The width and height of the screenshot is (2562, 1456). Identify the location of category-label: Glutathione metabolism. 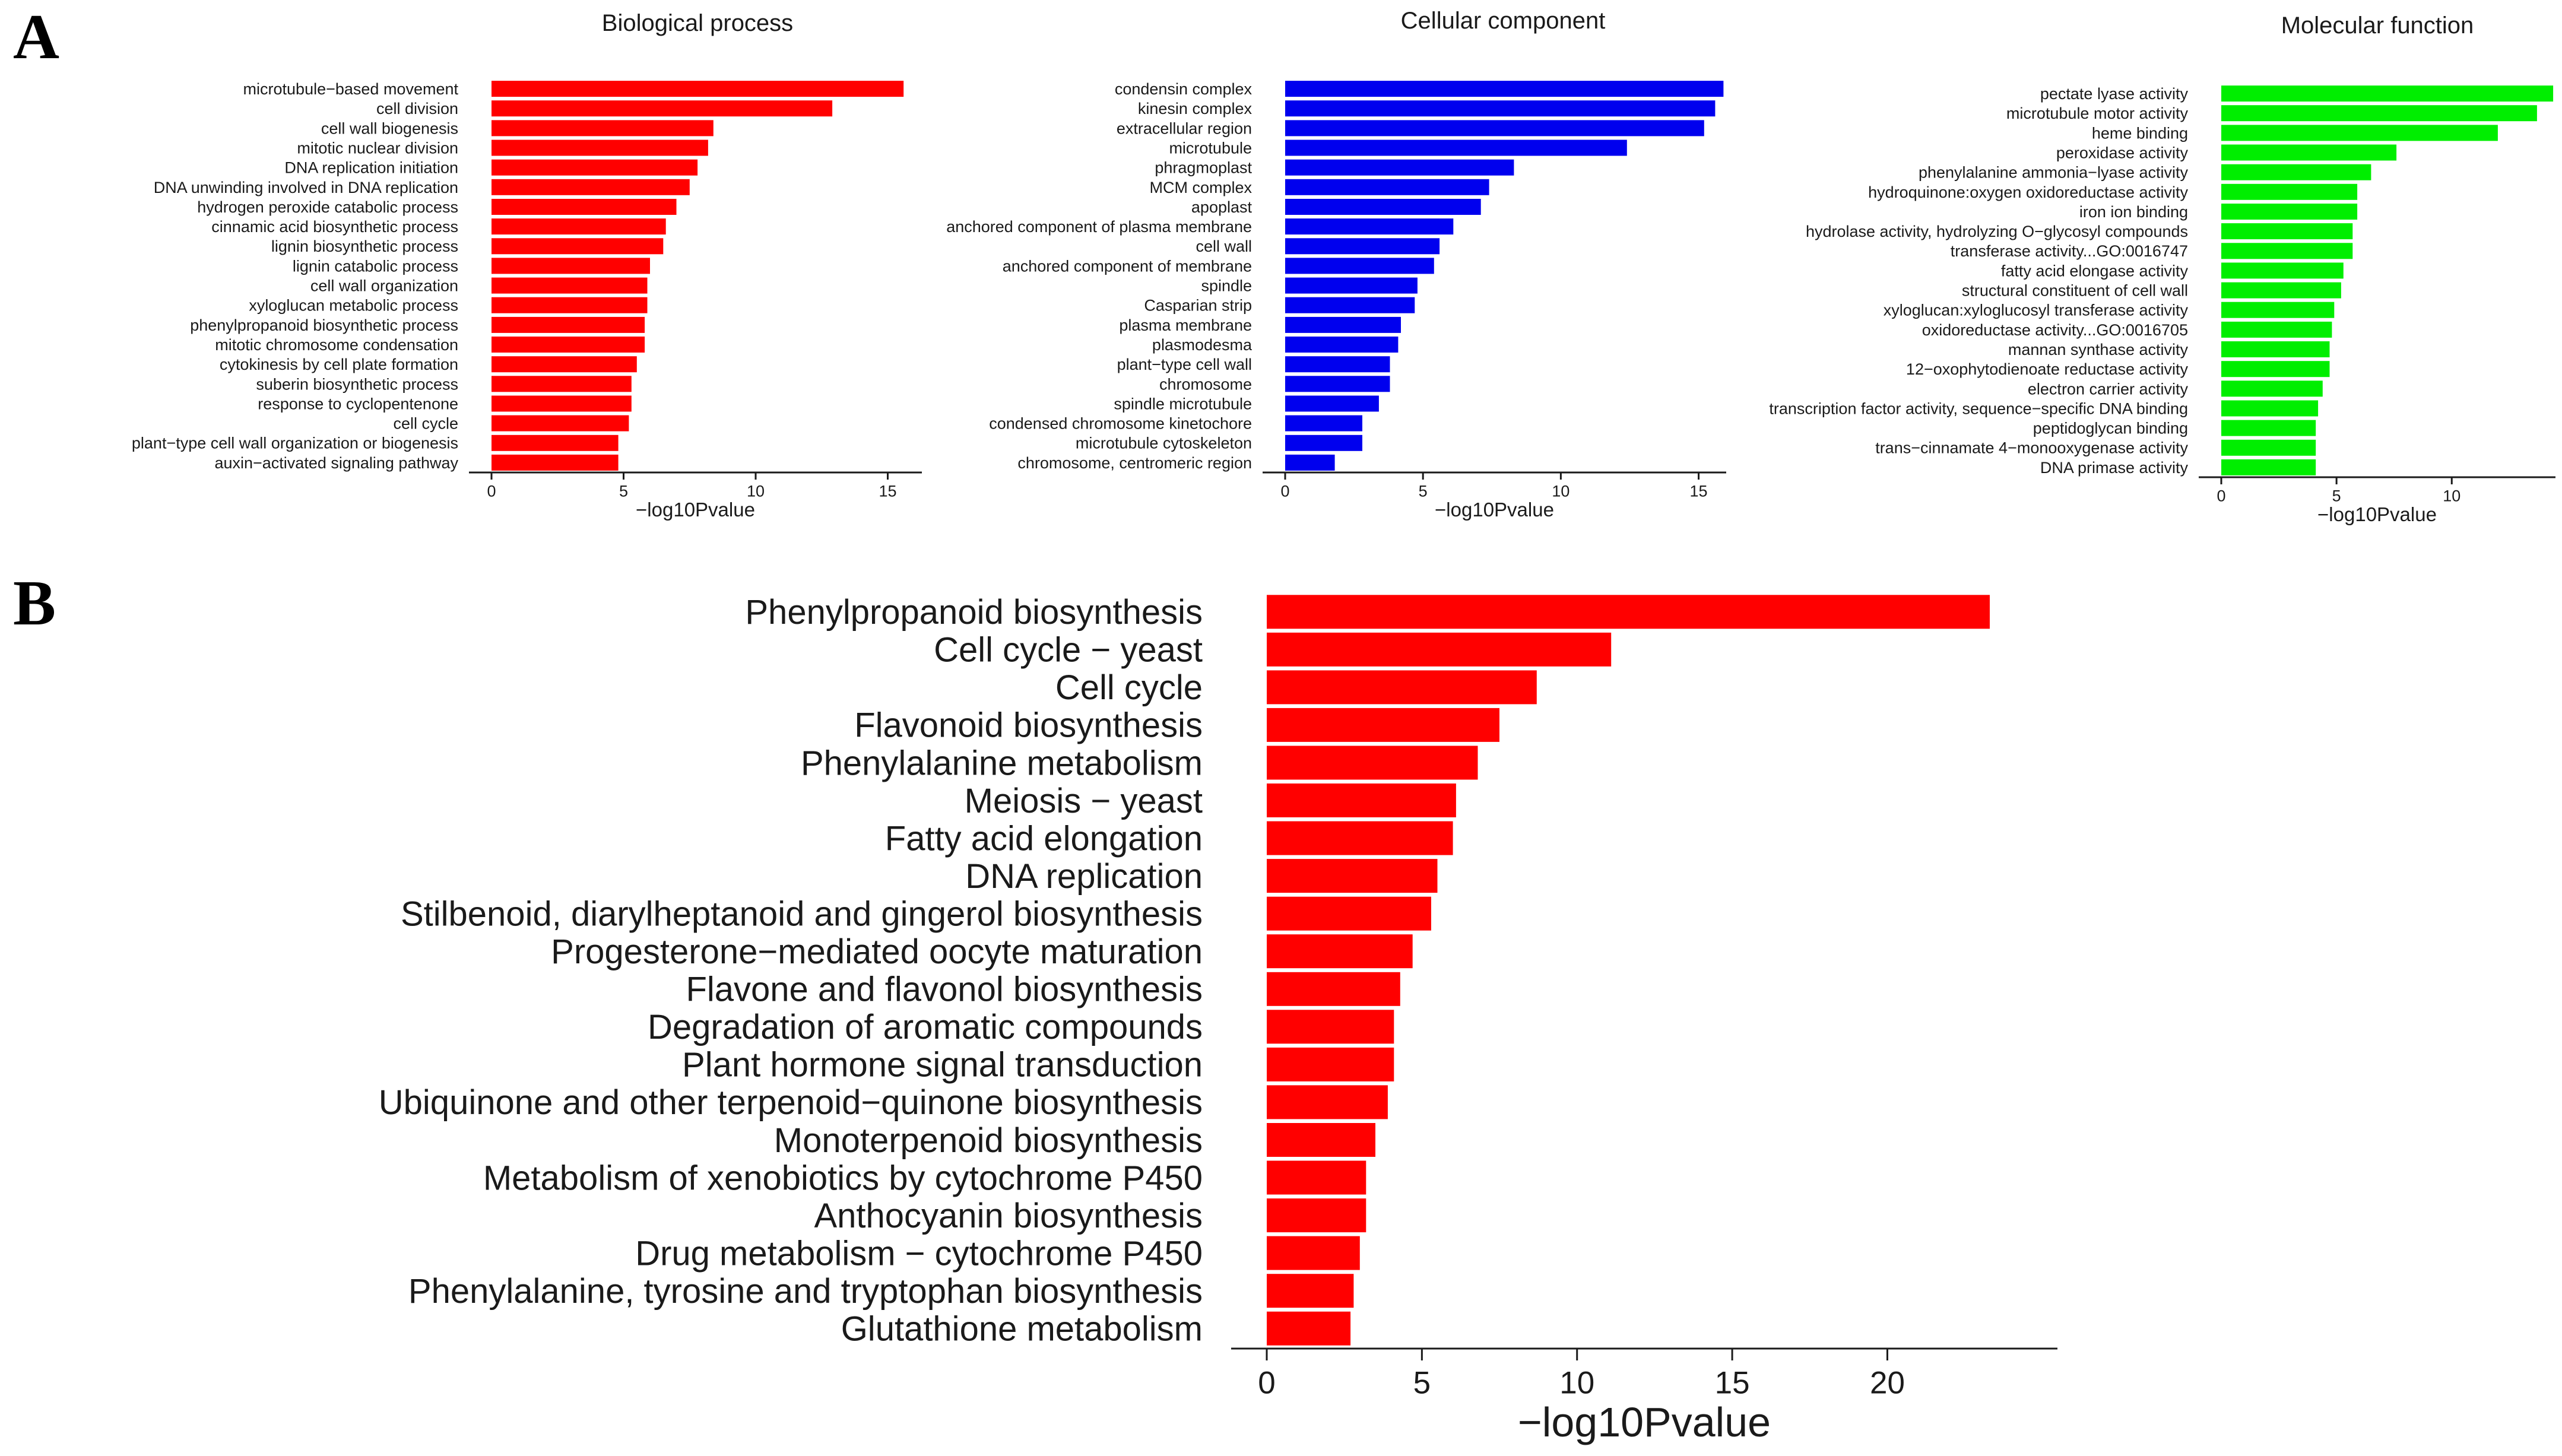
(1022, 1329).